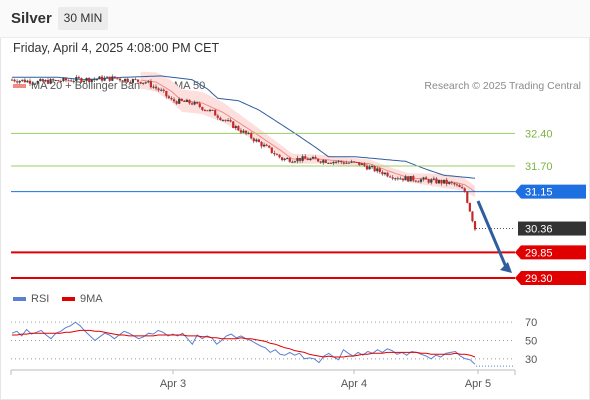 The width and height of the screenshot is (590, 400). What do you see at coordinates (116, 48) in the screenshot?
I see `timestamp: Friday, April 4, 2025 4:08:00 PM CET` at bounding box center [116, 48].